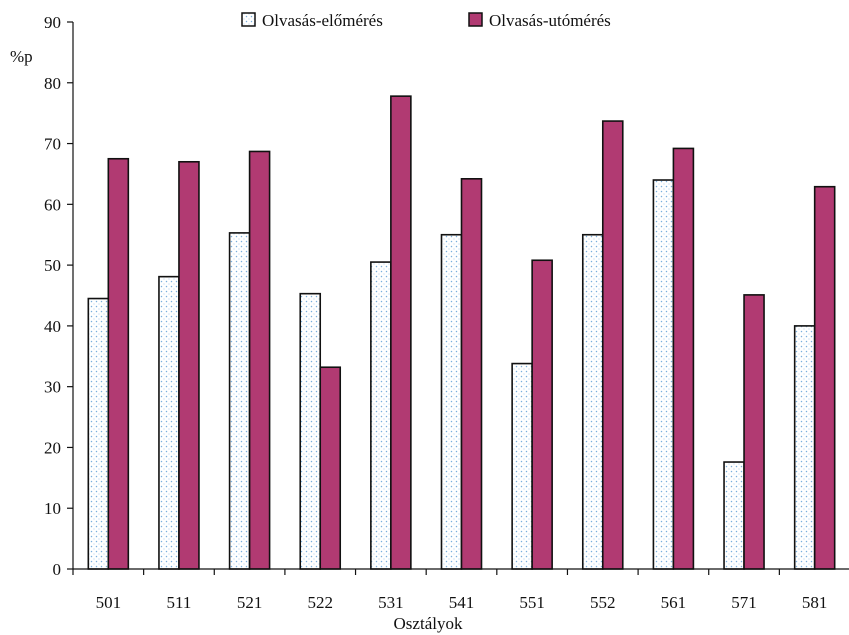 The height and width of the screenshot is (635, 849). Describe the element at coordinates (52, 387) in the screenshot. I see `y-tick-label: 30` at that location.